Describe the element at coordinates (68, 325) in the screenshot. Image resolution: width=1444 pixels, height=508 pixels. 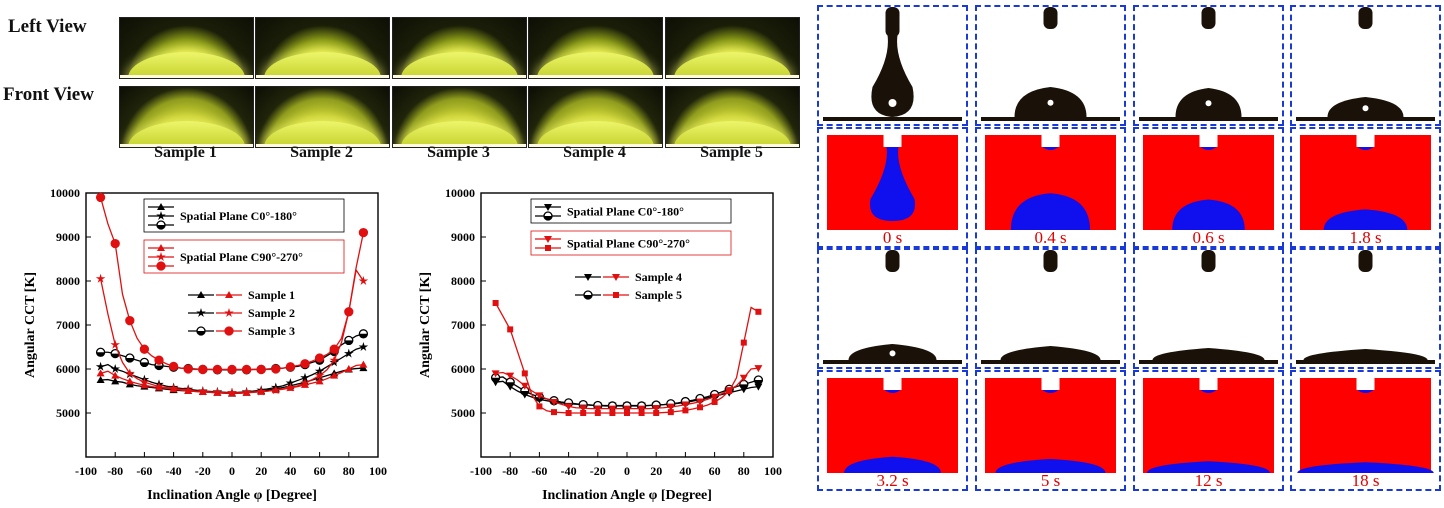
I see `y-tick-label: 7000` at that location.